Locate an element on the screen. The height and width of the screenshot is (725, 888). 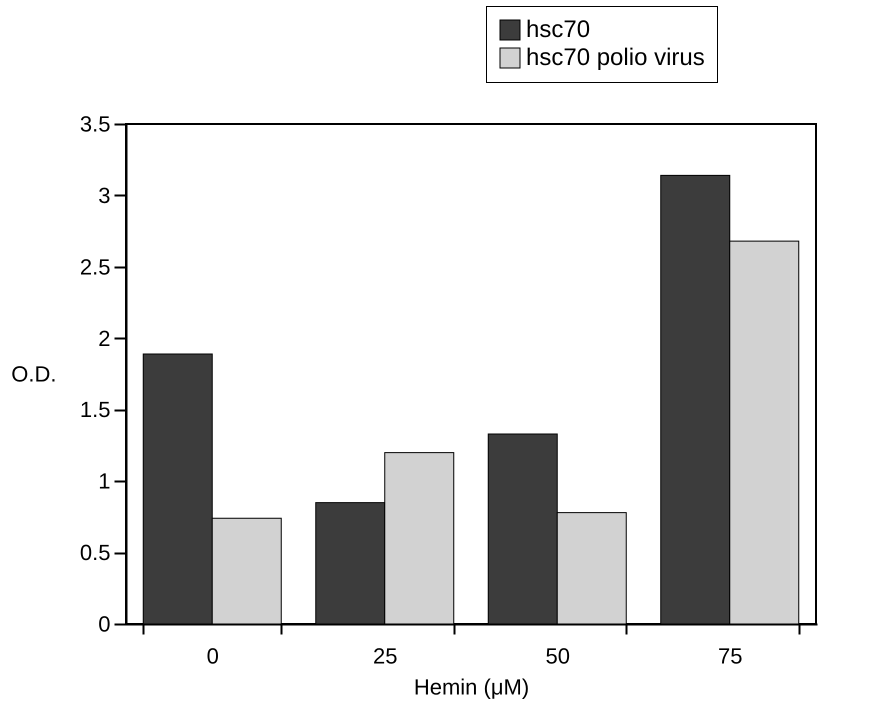
y-tick-label: 3.5 is located at coordinates (95, 124).